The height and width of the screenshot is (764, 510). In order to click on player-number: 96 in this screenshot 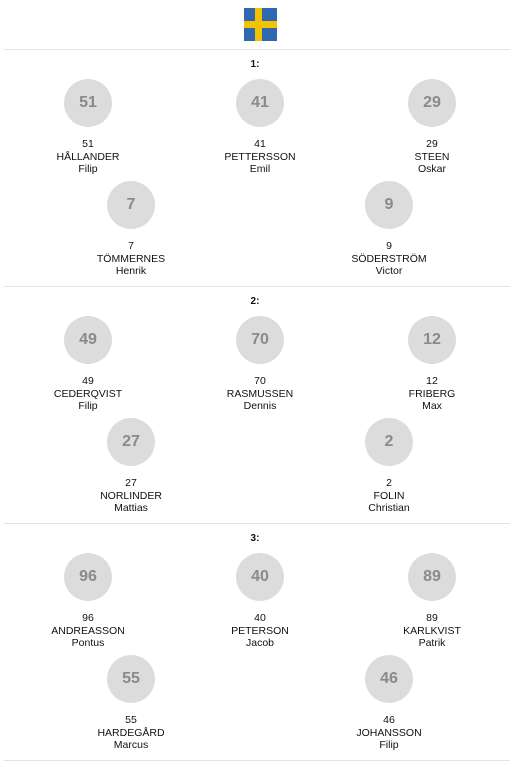, I will do `click(88, 618)`.